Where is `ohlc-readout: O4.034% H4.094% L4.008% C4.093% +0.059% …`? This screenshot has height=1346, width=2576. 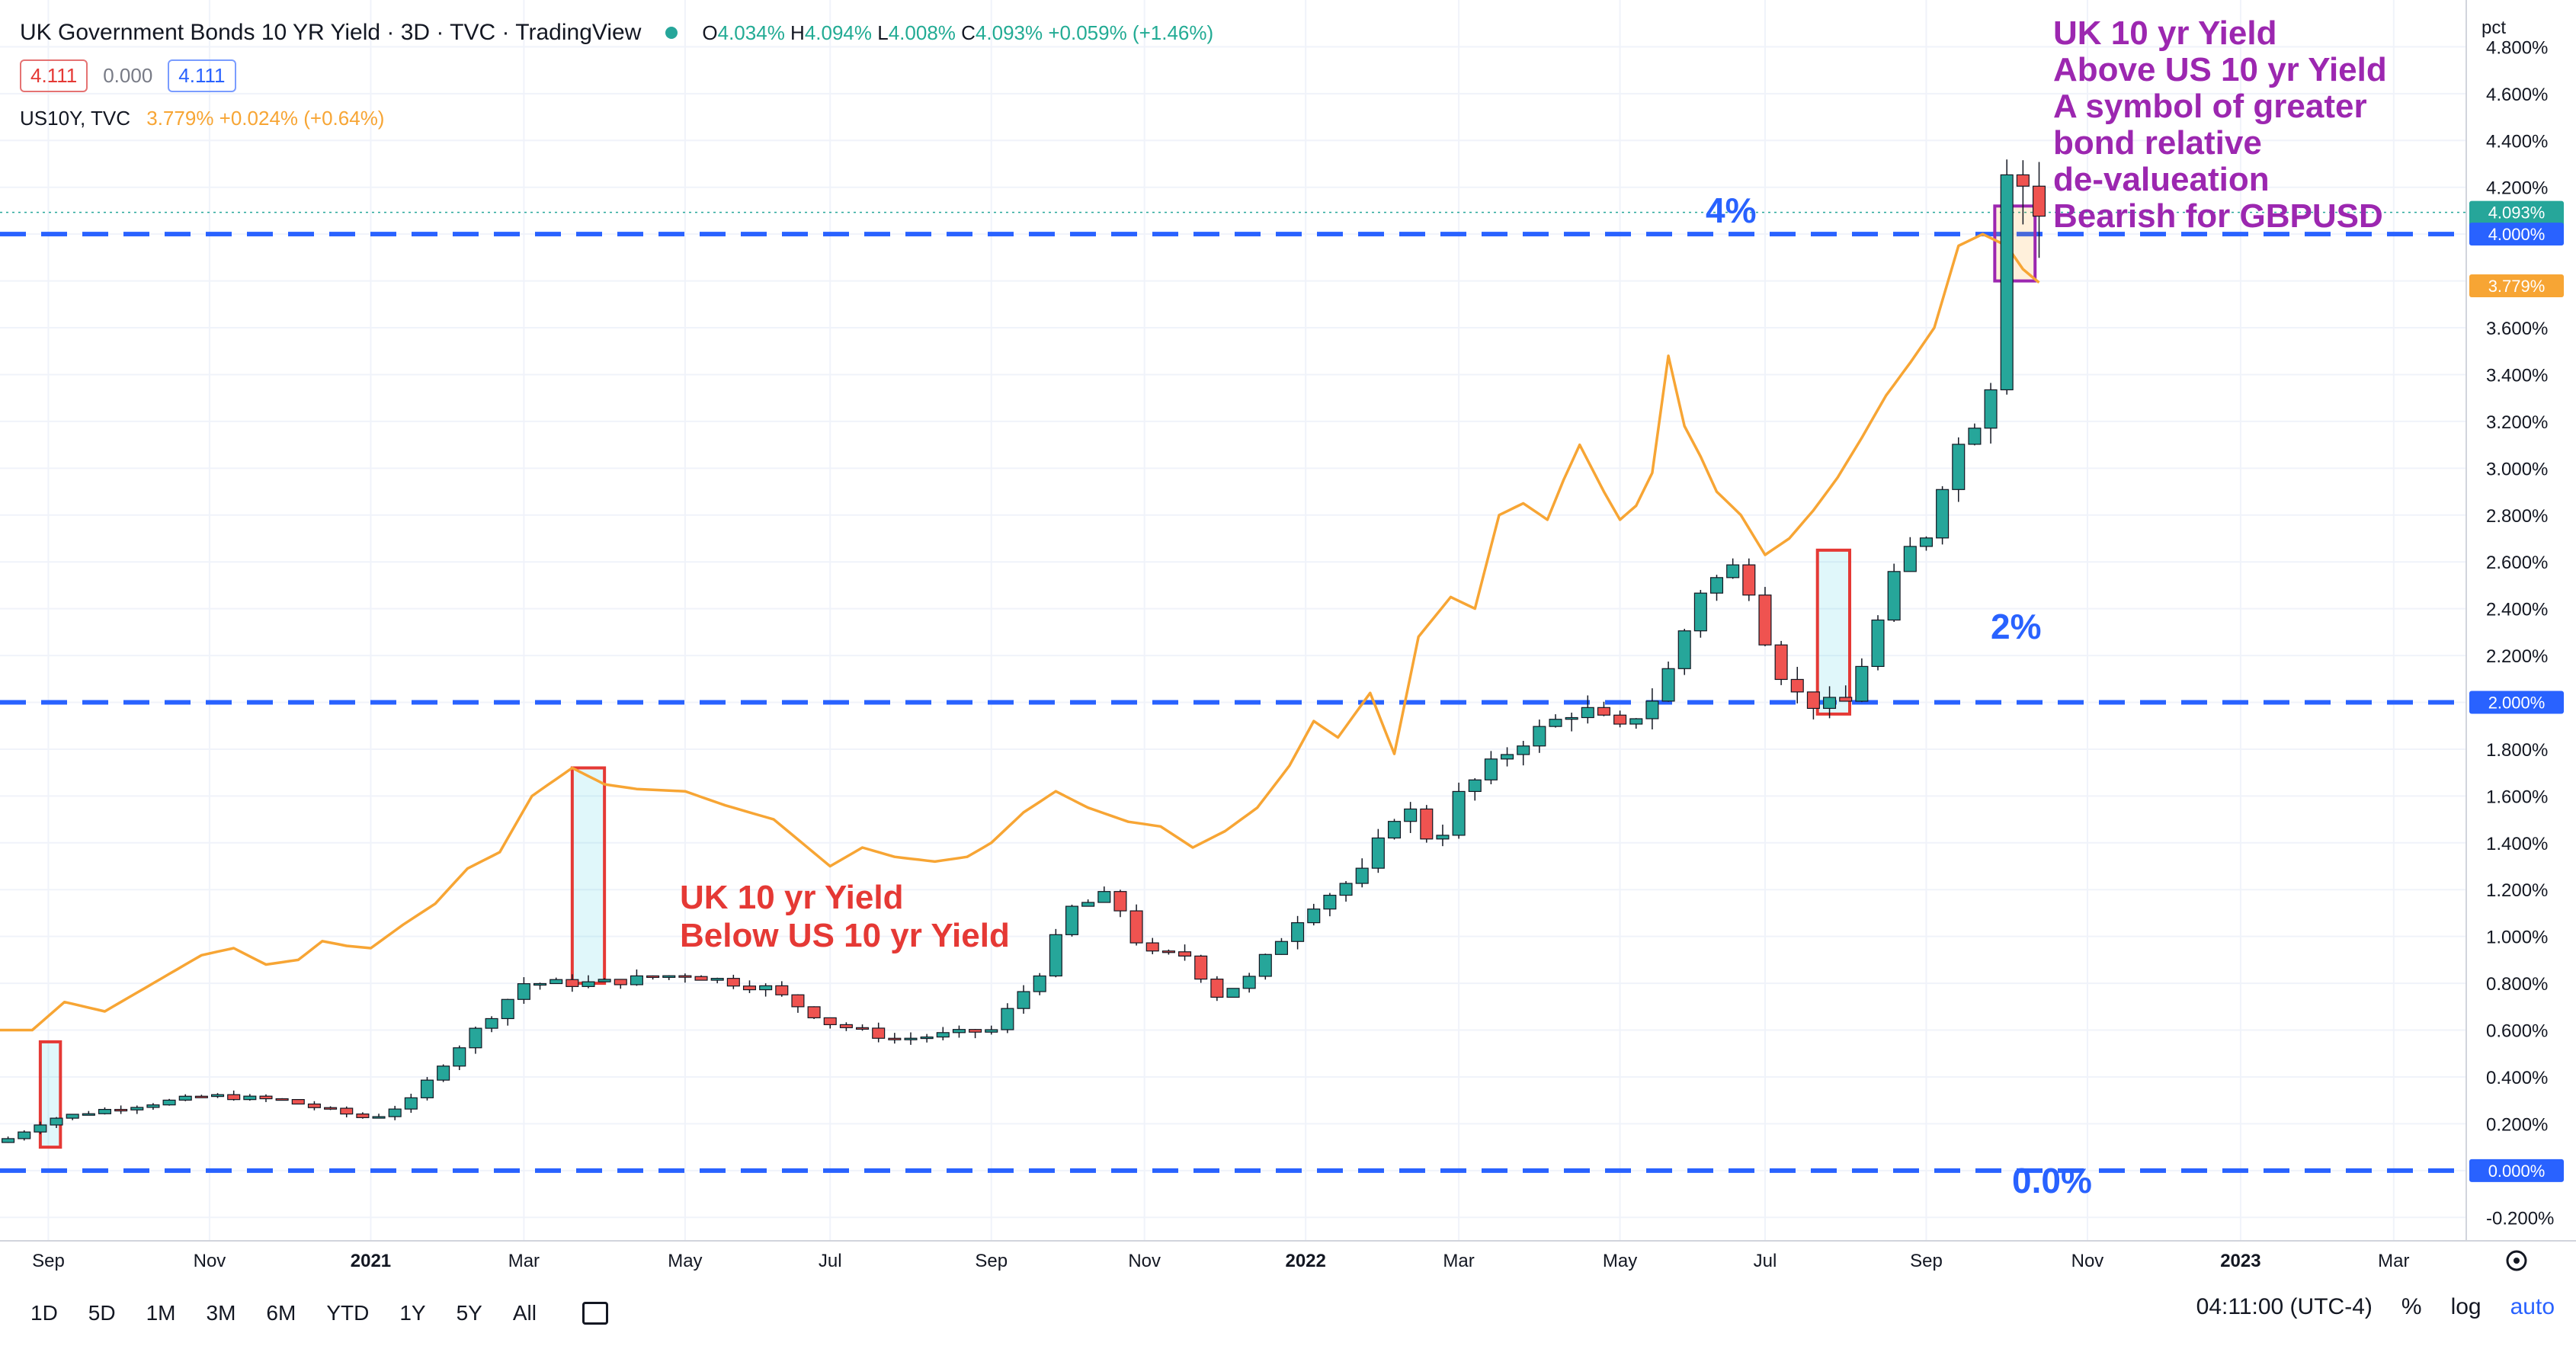 ohlc-readout: O4.034% H4.094% L4.008% C4.093% +0.059% … is located at coordinates (958, 32).